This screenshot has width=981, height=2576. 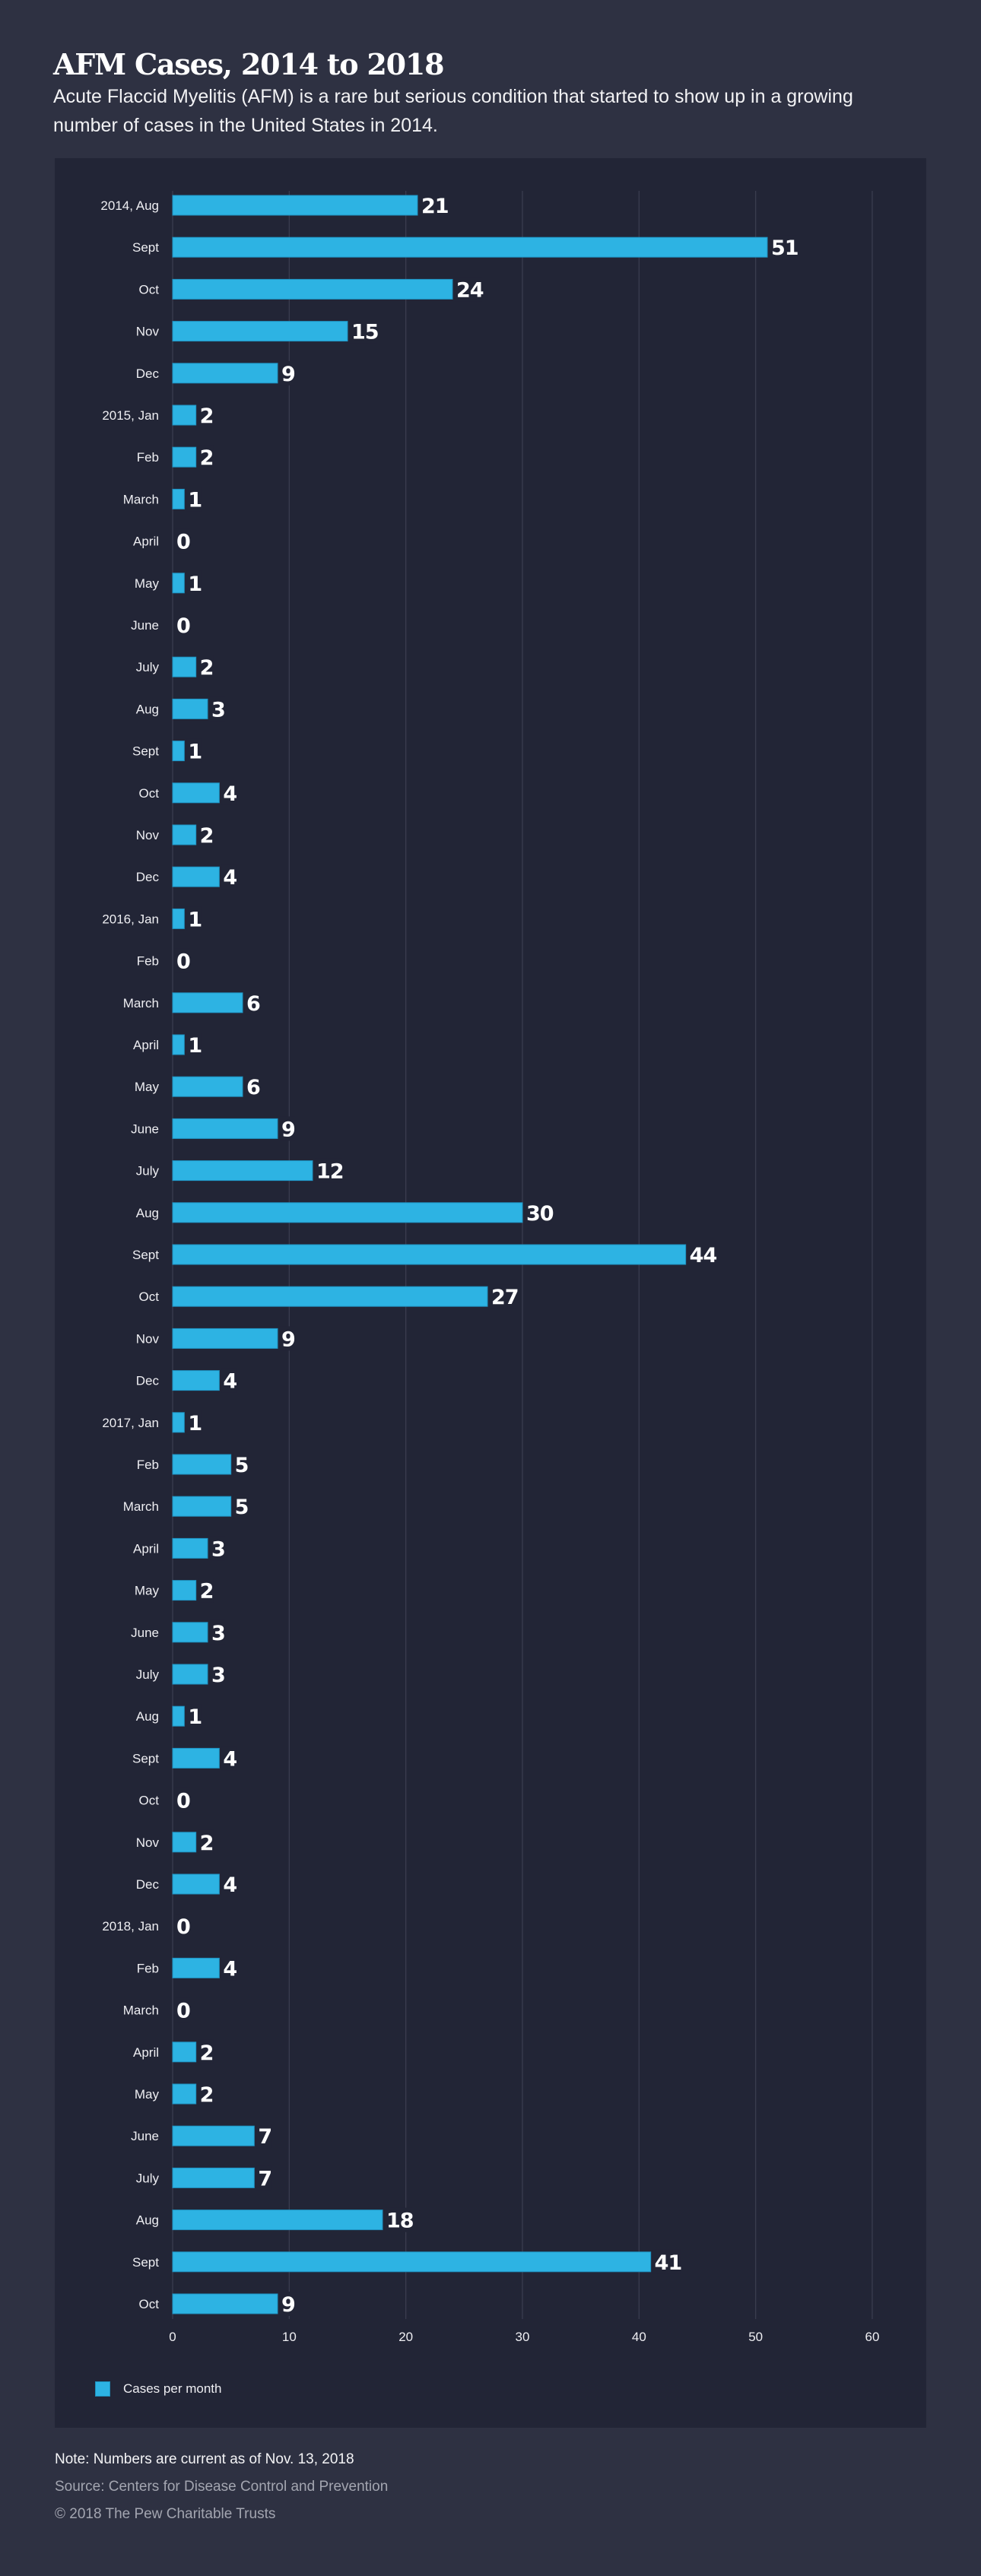 I want to click on value-label: 24, so click(x=470, y=290).